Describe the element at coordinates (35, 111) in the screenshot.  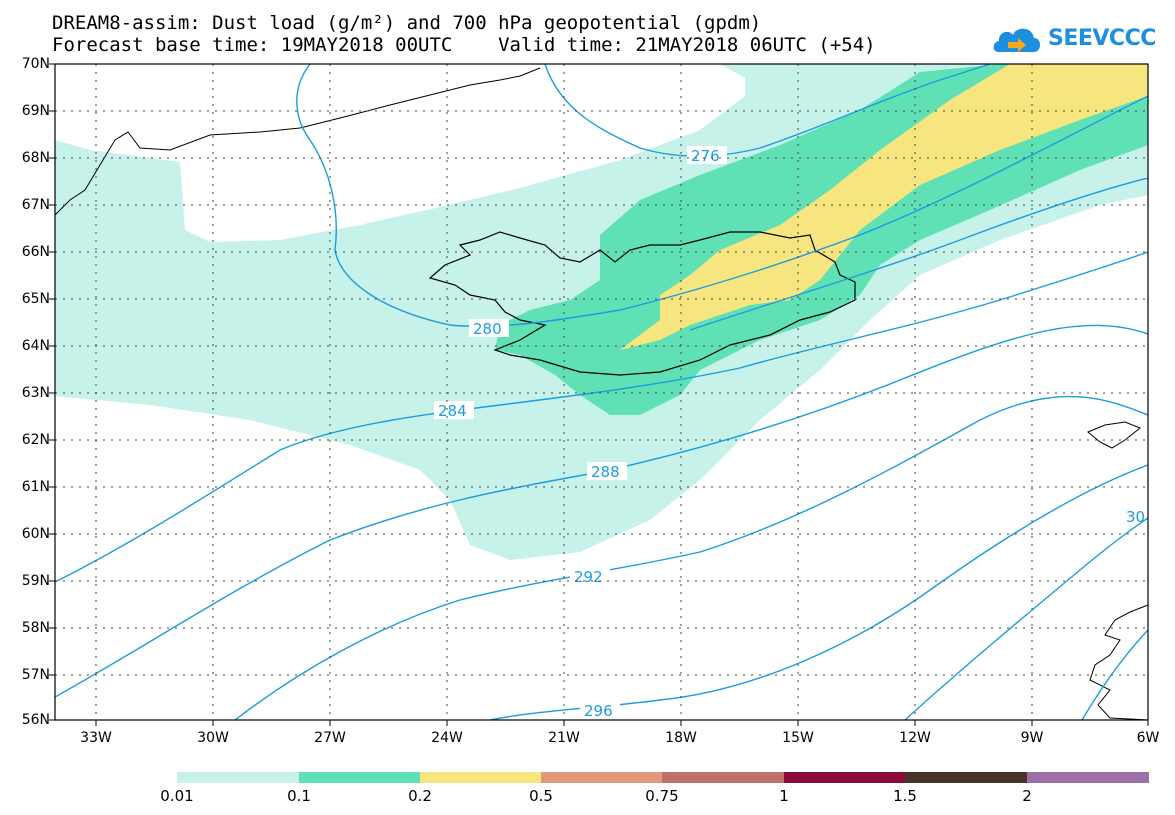
I see `lat-label: 69N` at that location.